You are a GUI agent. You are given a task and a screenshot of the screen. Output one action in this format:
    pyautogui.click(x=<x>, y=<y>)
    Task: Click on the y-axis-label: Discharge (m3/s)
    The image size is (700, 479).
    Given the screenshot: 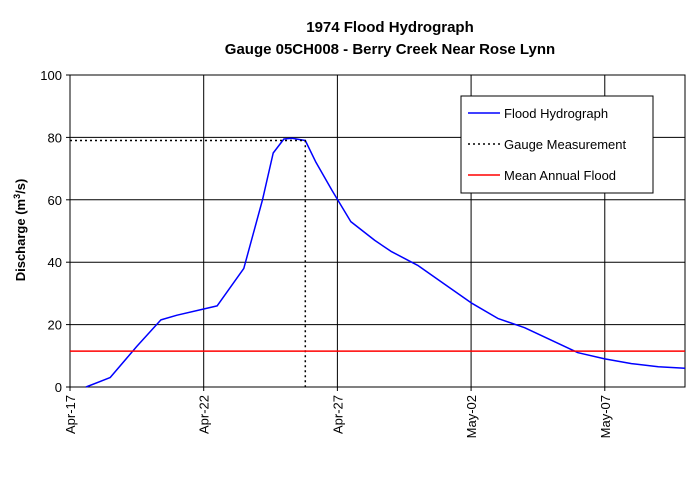 What is the action you would take?
    pyautogui.click(x=20, y=230)
    